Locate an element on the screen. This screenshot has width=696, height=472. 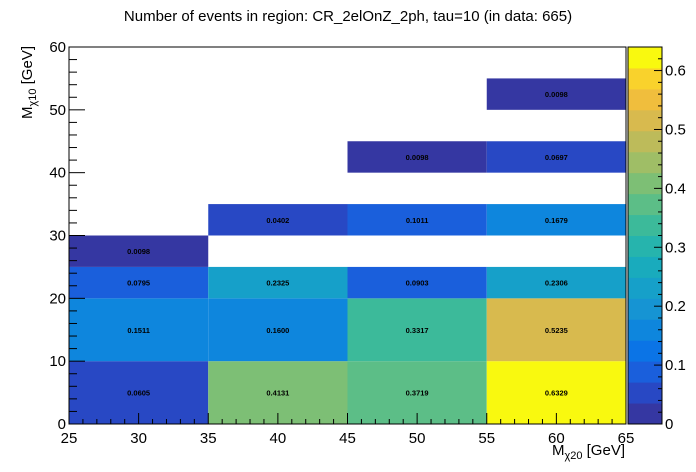
x-tick-label: 40 is located at coordinates (278, 438).